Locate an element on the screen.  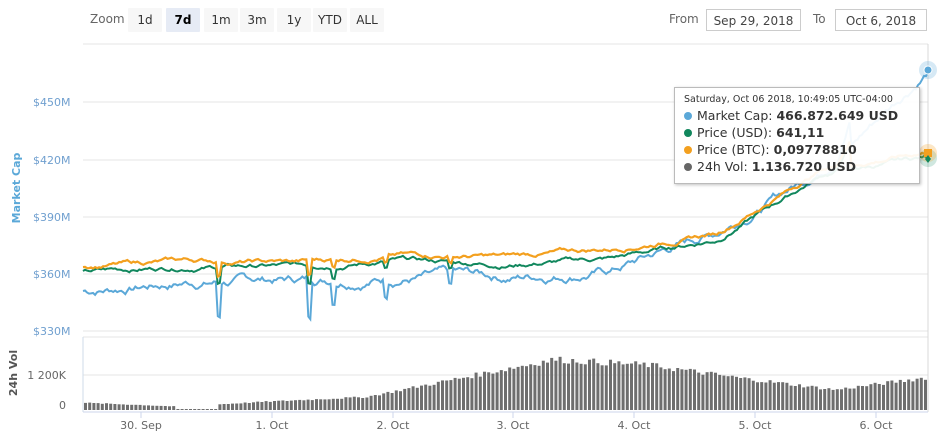
x-tick: 5. Oct is located at coordinates (755, 425).